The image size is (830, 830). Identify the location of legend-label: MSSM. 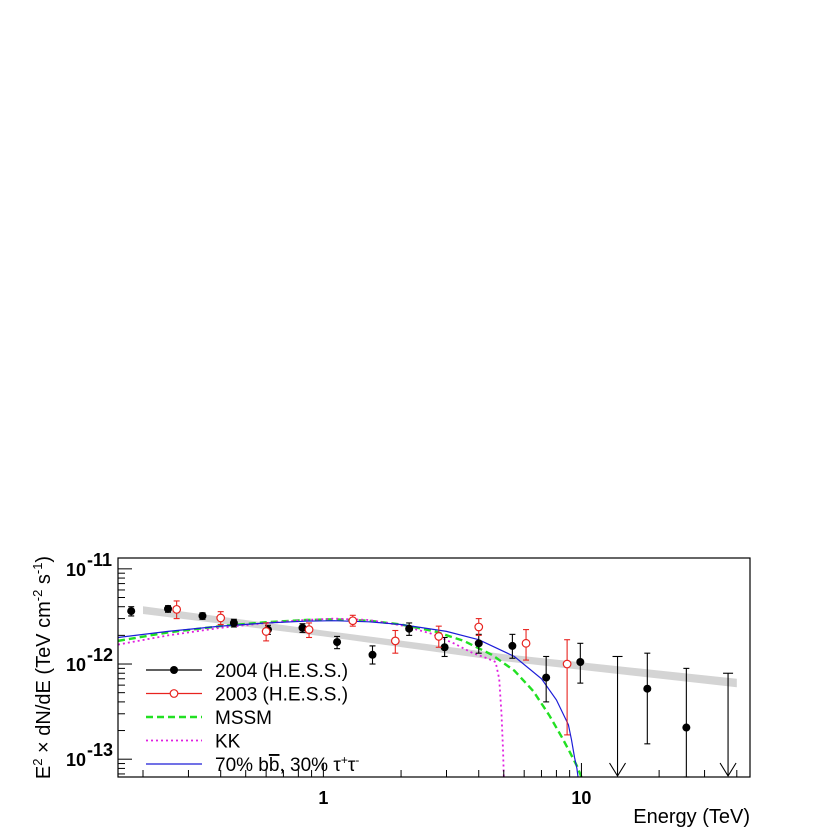
(243, 718).